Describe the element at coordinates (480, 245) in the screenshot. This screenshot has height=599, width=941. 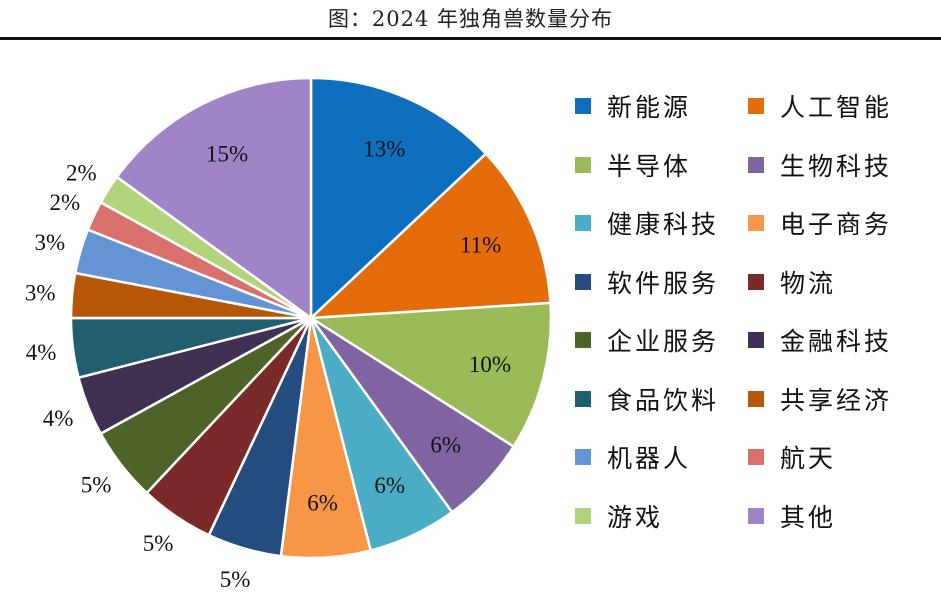
I see `slice-label-1: 11%` at that location.